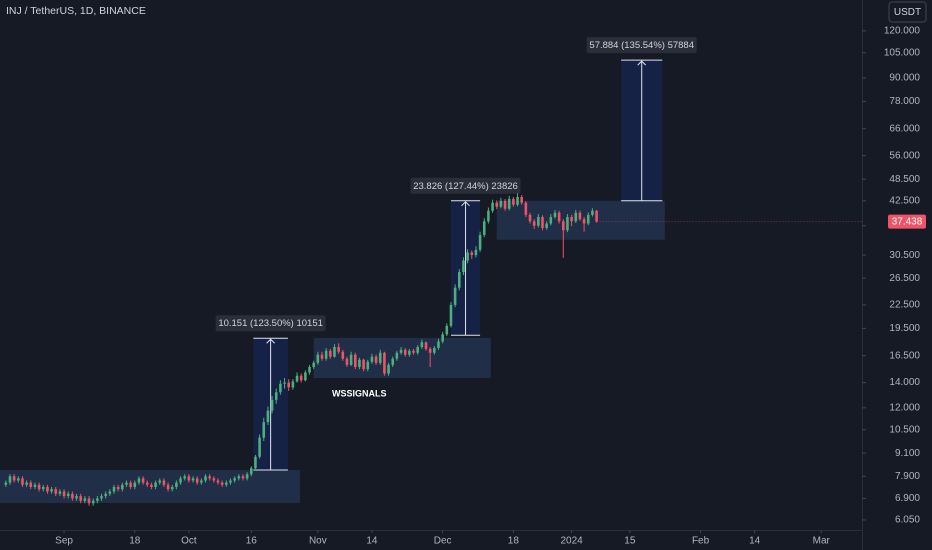  I want to click on currency-button, so click(907, 12).